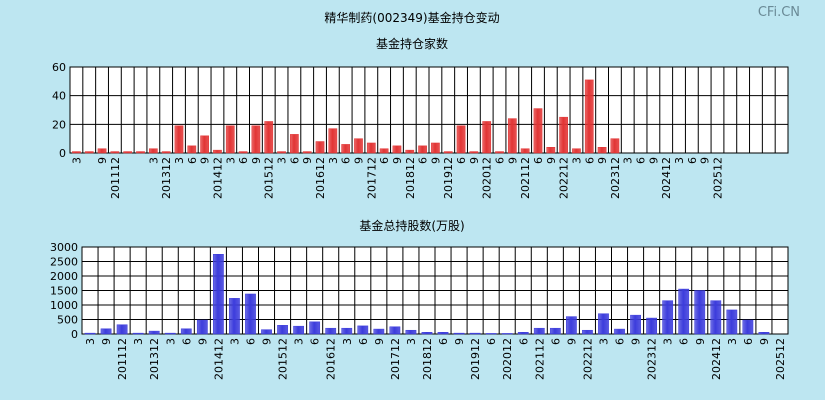  What do you see at coordinates (487, 178) in the screenshot?
I see `chart1-xtick-label: 202012` at bounding box center [487, 178].